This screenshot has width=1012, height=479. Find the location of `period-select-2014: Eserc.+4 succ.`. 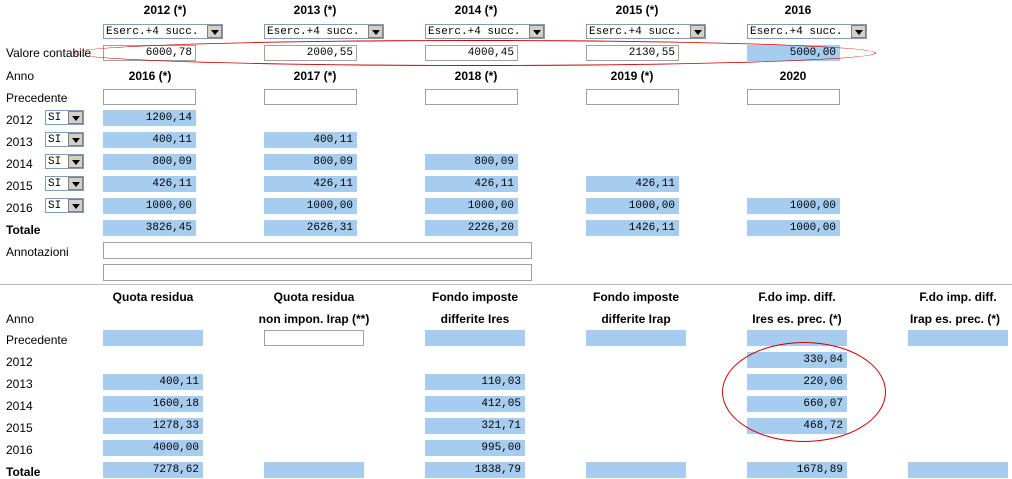

period-select-2014: Eserc.+4 succ. is located at coordinates (485, 31).